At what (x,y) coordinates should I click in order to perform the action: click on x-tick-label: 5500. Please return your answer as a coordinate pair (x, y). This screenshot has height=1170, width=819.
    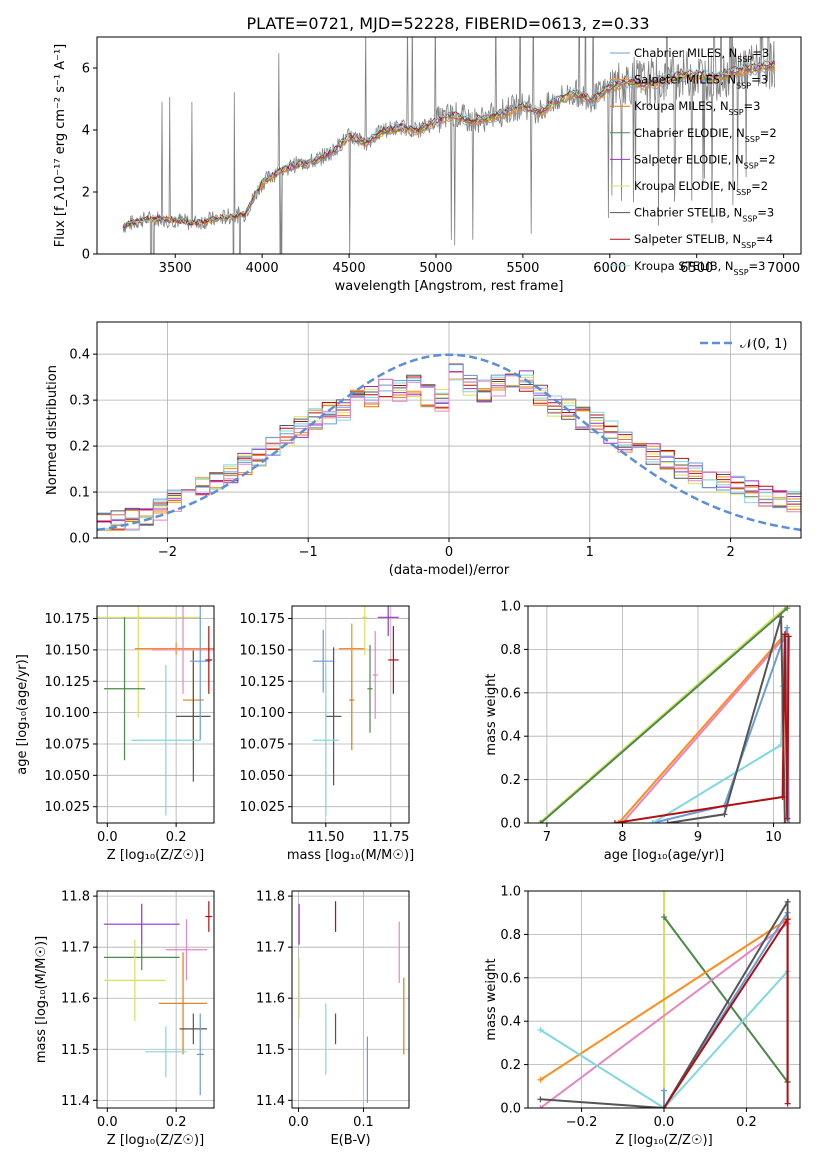
    Looking at the image, I should click on (522, 268).